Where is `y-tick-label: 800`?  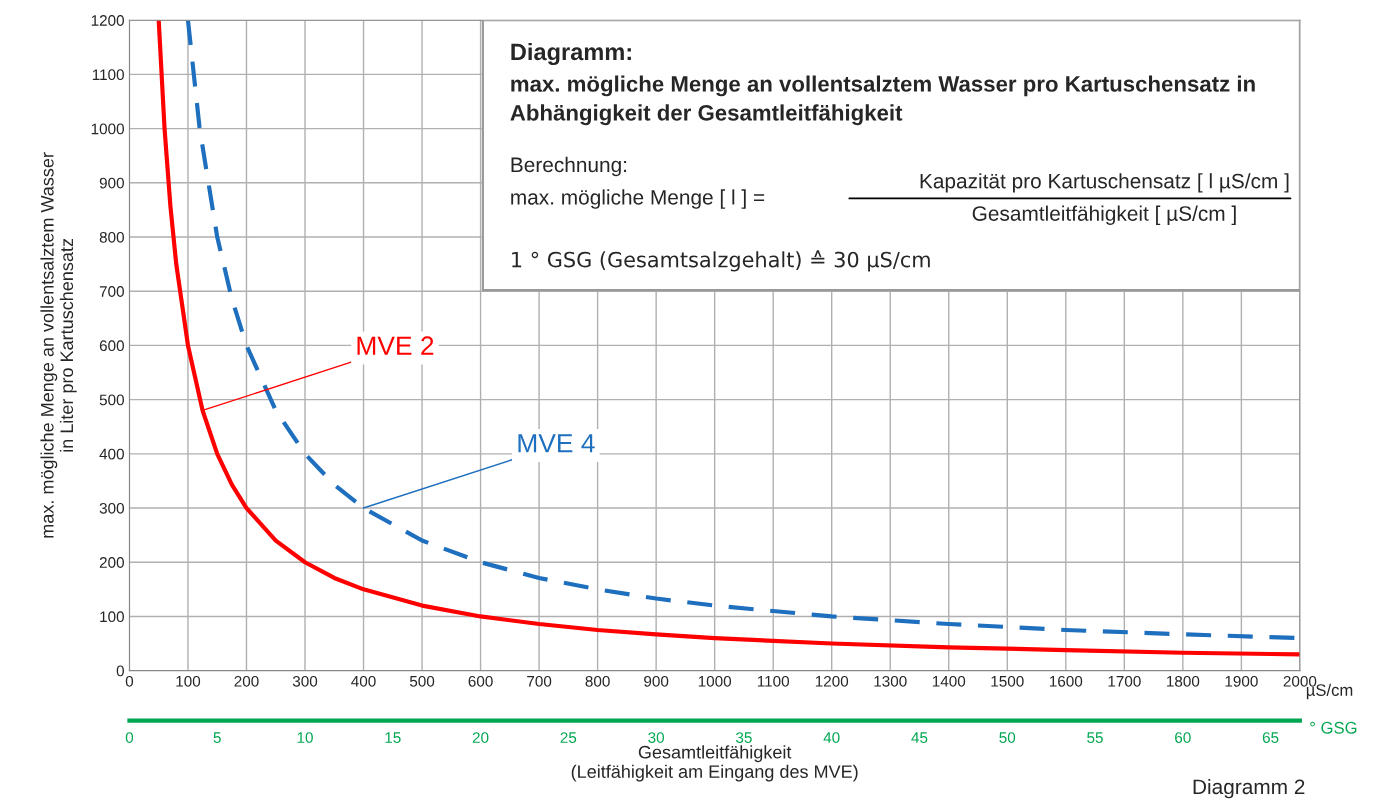 y-tick-label: 800 is located at coordinates (111, 237).